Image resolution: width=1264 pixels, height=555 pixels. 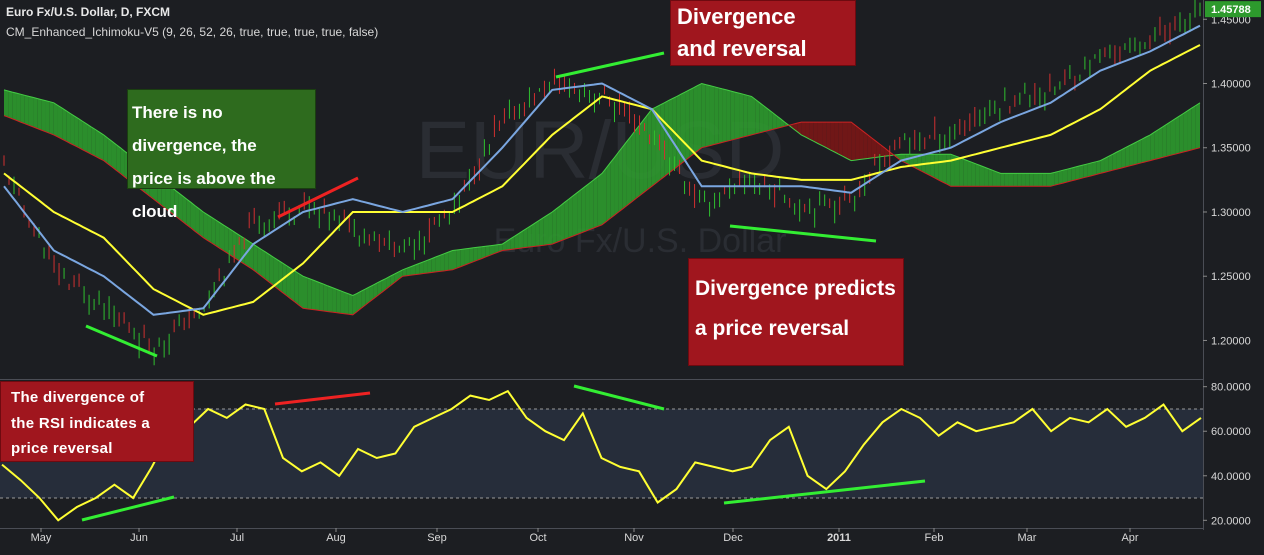 I want to click on price-tick-label: 1.35000, so click(x=1231, y=149).